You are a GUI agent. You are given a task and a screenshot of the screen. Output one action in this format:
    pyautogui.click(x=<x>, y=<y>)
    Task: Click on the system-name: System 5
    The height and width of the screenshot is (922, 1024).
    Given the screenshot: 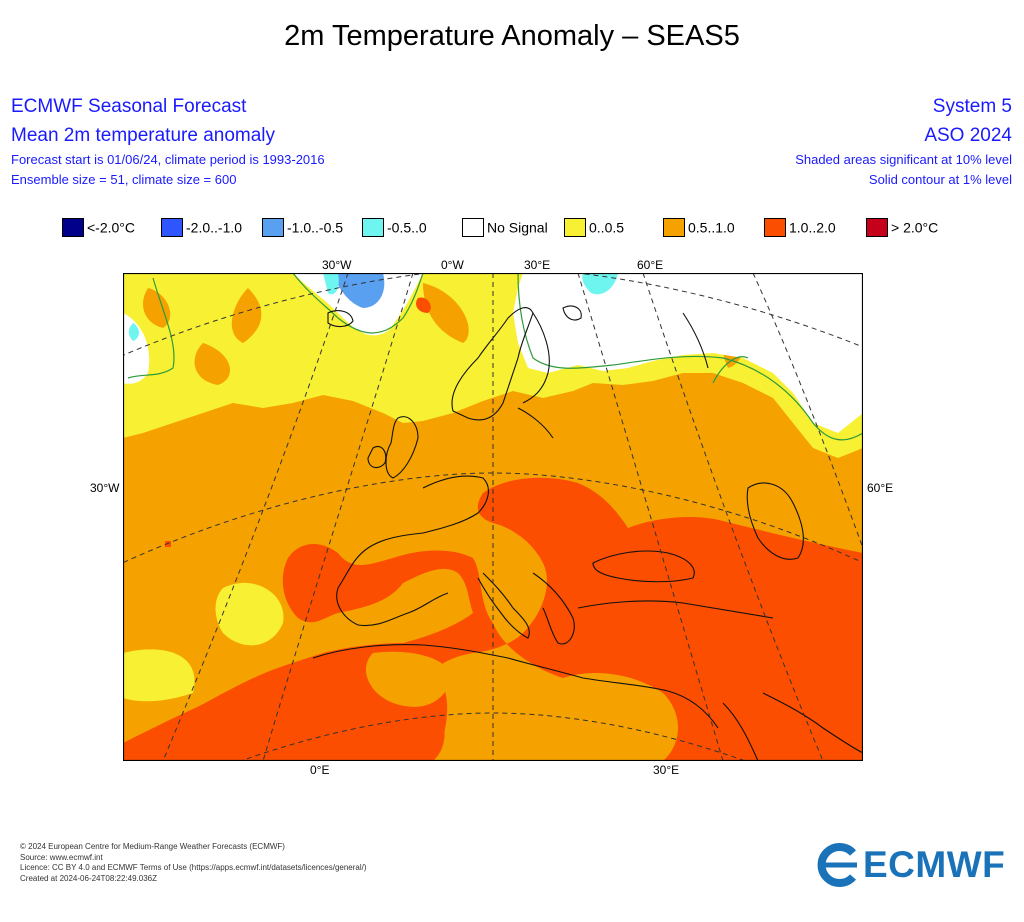 What is the action you would take?
    pyautogui.click(x=972, y=106)
    